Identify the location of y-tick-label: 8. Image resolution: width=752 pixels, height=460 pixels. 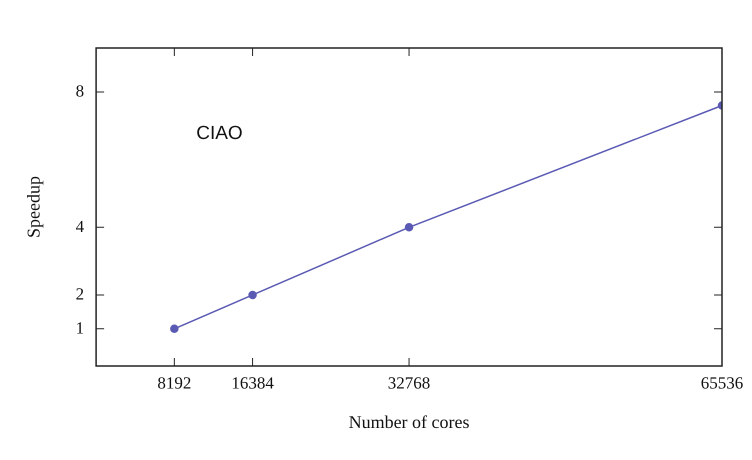
(80, 90).